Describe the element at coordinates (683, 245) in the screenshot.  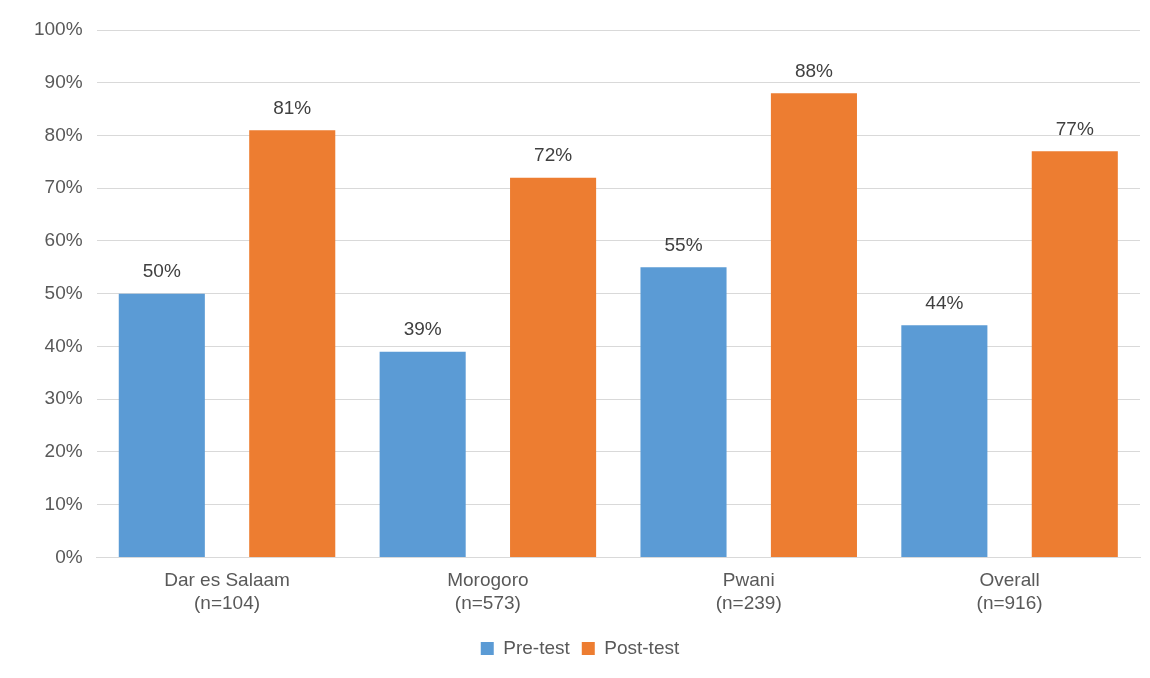
I see `data-label: 55%` at that location.